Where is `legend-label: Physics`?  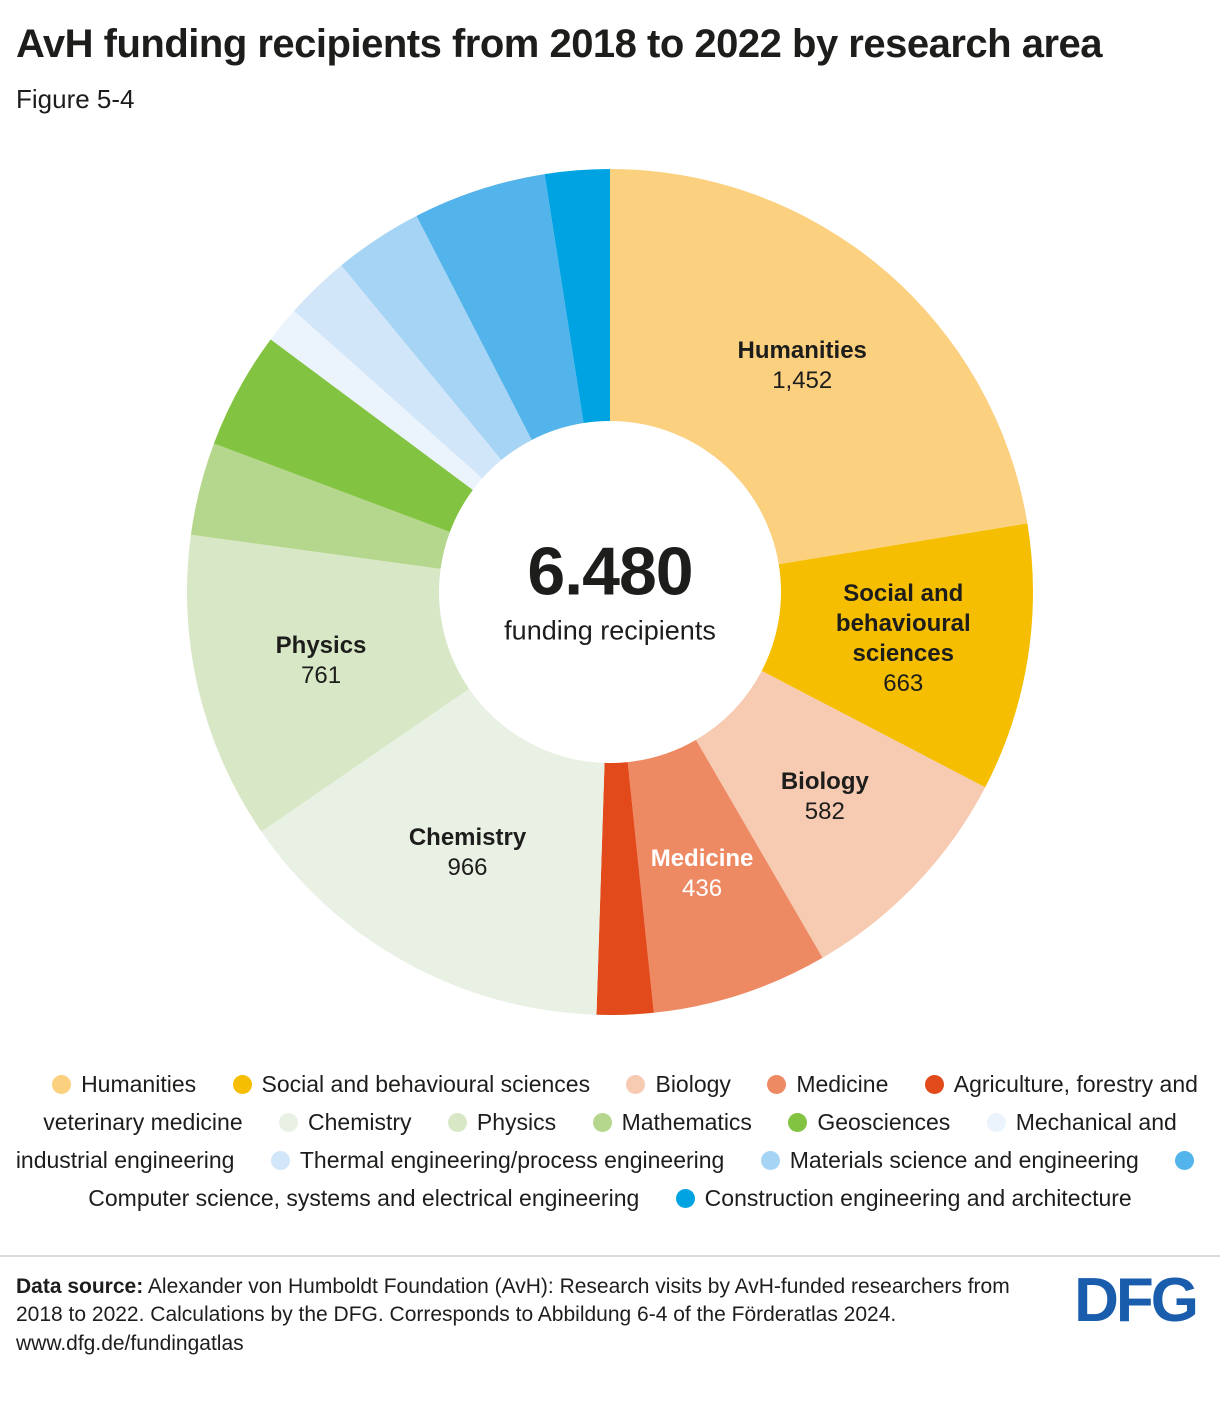 legend-label: Physics is located at coordinates (516, 1122).